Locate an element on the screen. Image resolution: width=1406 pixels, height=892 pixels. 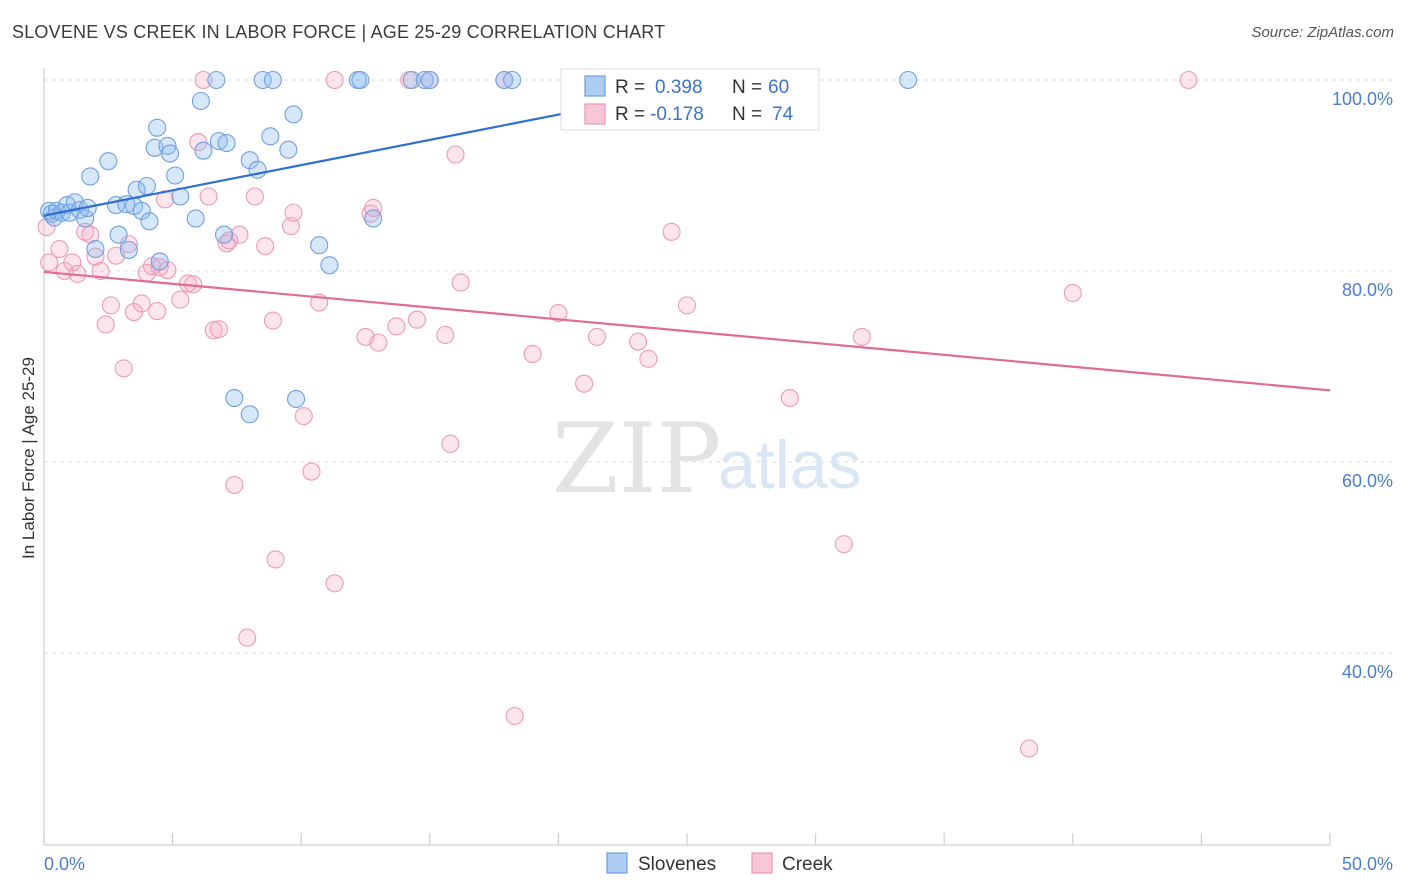
legend-n-value-creek: 74 is located at coordinates (783, 114).